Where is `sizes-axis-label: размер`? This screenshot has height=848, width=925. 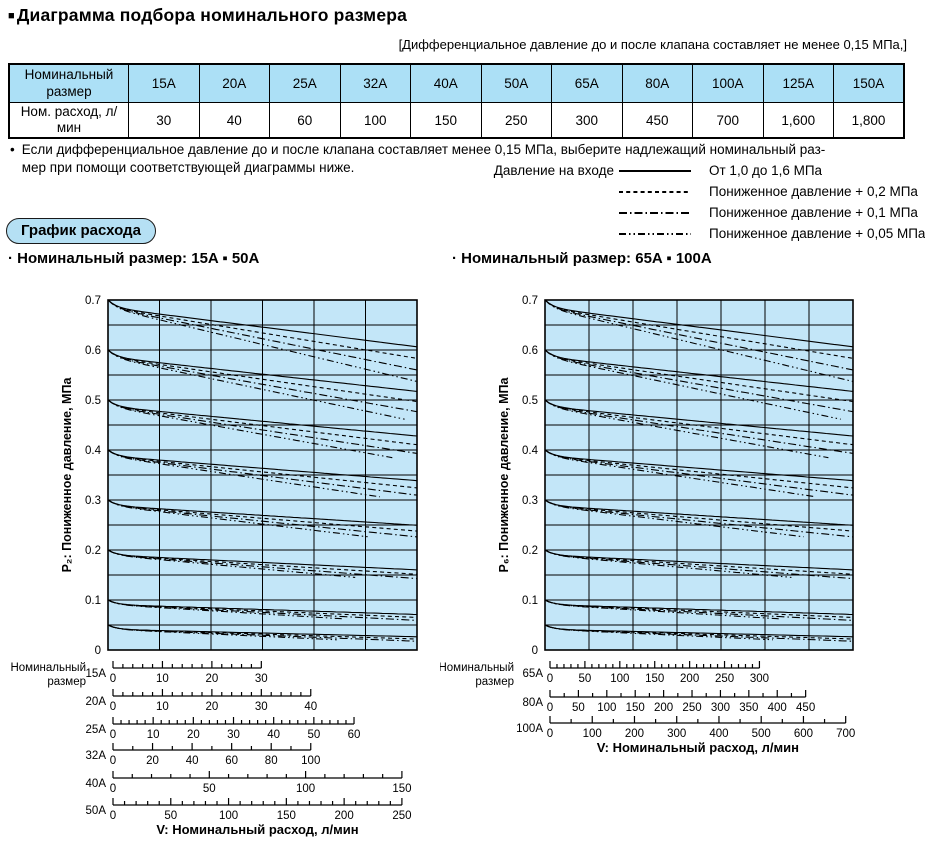 sizes-axis-label: размер is located at coordinates (494, 682).